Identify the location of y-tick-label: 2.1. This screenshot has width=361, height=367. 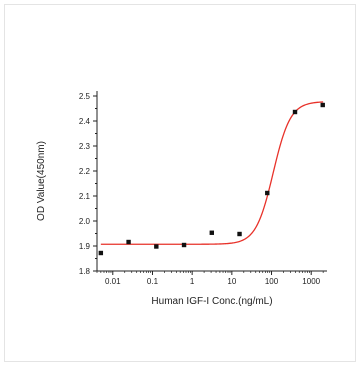
(85, 196).